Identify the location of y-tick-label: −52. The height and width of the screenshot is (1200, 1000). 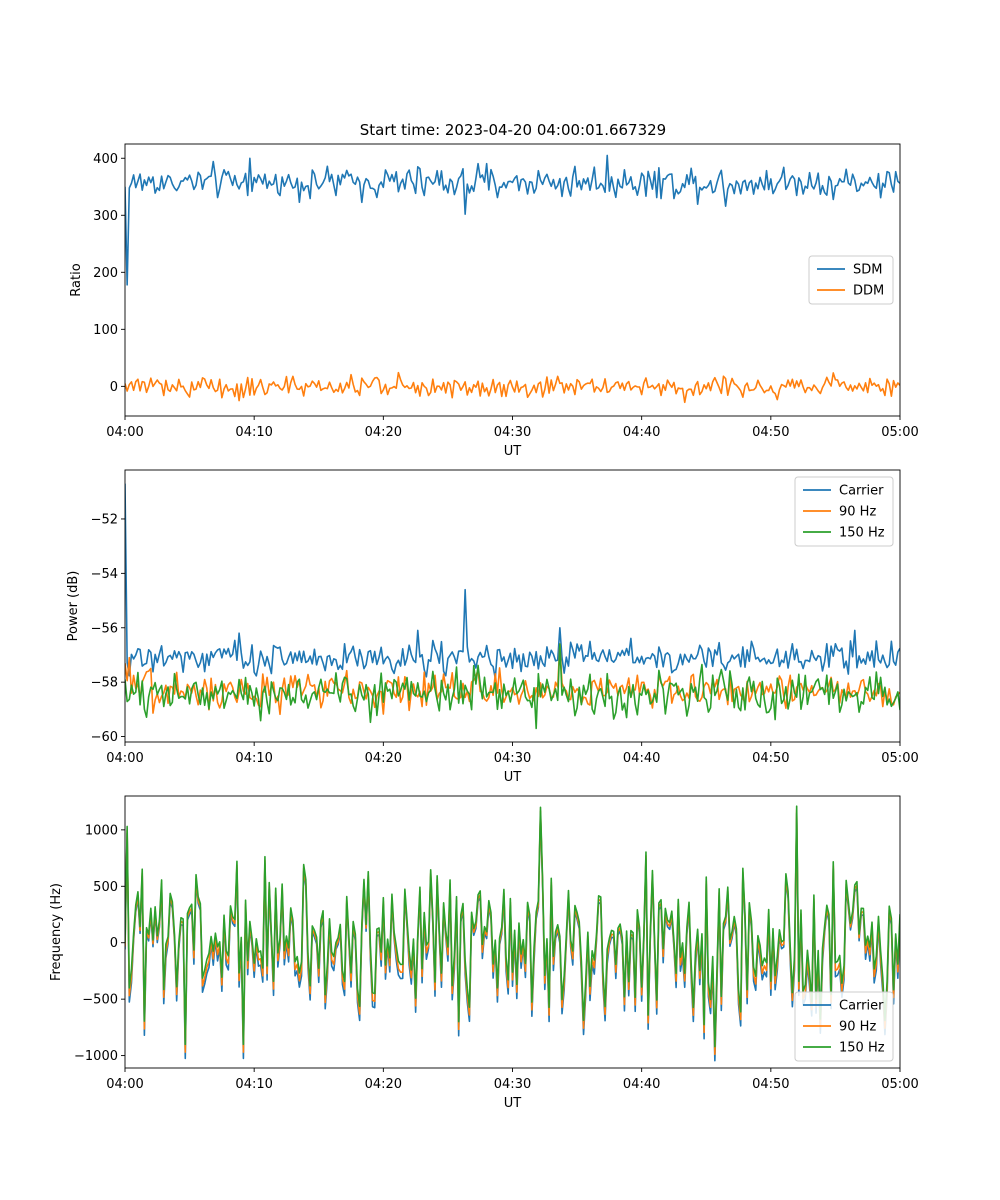
(104, 519).